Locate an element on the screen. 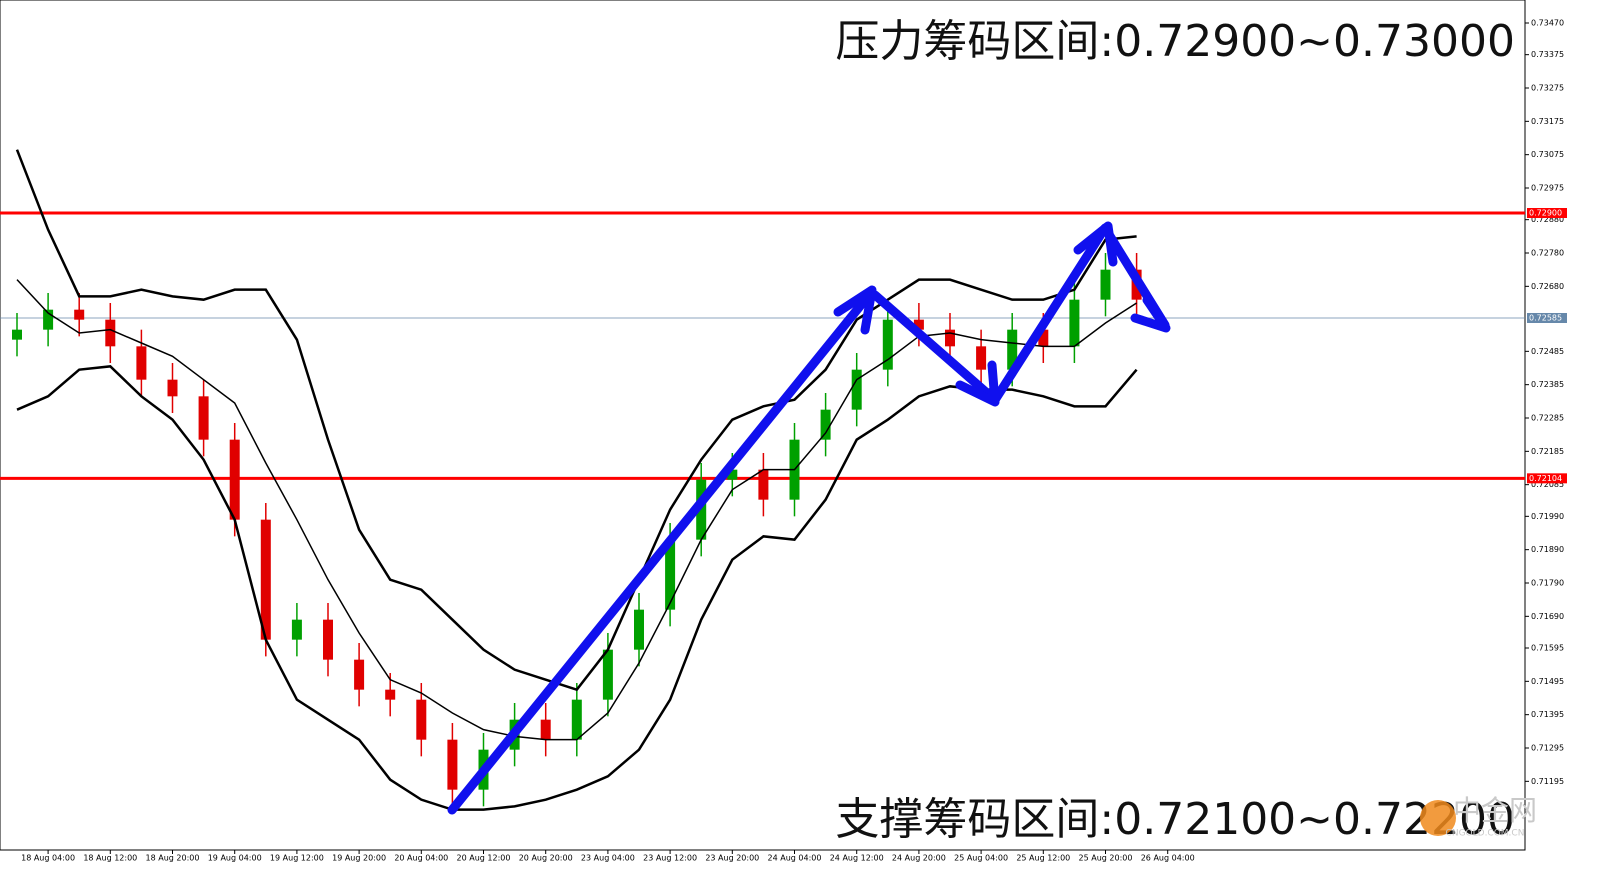  price-tag-label: 0.72104 is located at coordinates (1545, 478).